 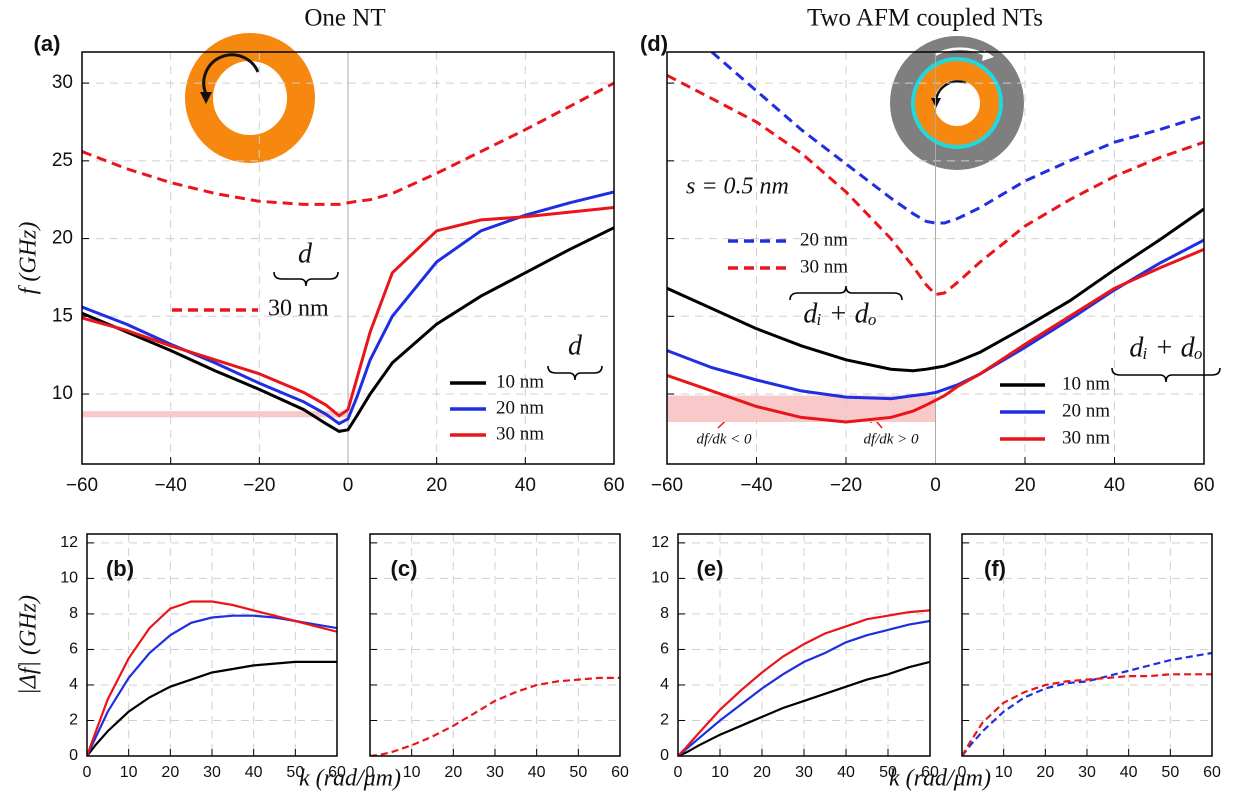 What do you see at coordinates (62, 315) in the screenshot?
I see `y-tick-label: 15` at bounding box center [62, 315].